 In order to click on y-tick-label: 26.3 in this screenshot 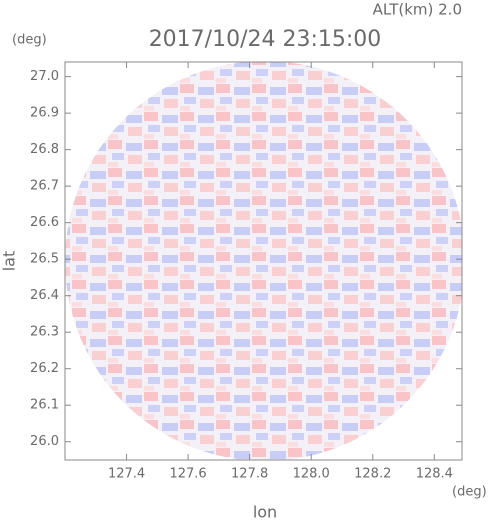, I will do `click(44, 332)`.